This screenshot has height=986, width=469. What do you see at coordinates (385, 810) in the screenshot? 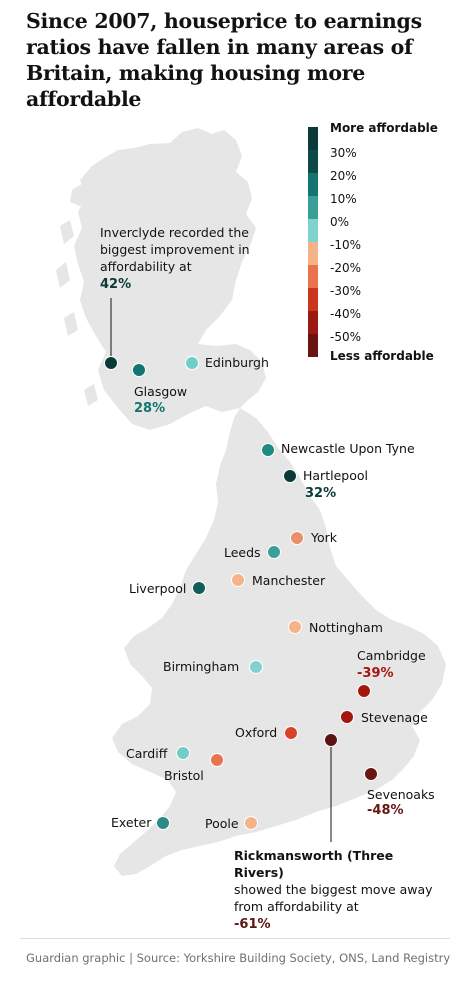
I see `value-sevenoaks: -48%` at bounding box center [385, 810].